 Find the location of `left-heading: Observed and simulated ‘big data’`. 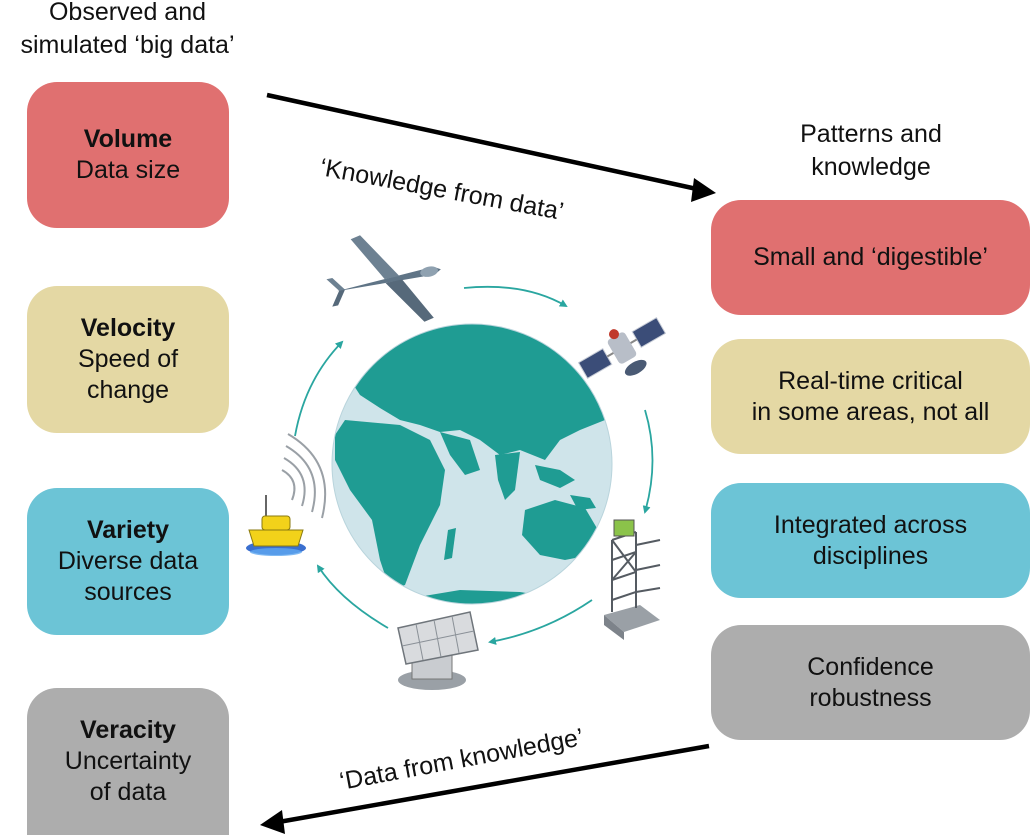

left-heading: Observed and simulated ‘big data’ is located at coordinates (127, 31).